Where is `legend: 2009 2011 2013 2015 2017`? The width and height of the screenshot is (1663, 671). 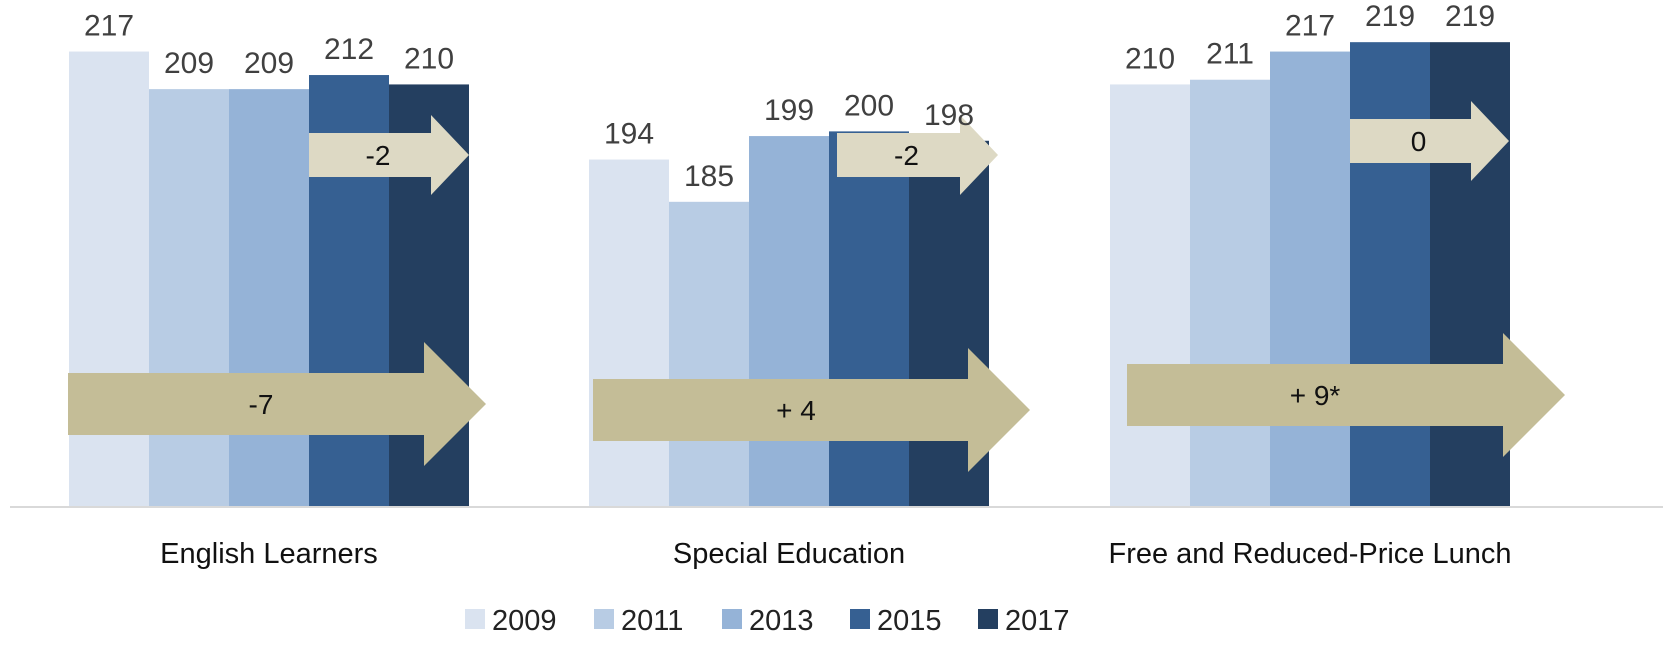
legend: 2009 2011 2013 2015 2017 is located at coordinates (767, 621).